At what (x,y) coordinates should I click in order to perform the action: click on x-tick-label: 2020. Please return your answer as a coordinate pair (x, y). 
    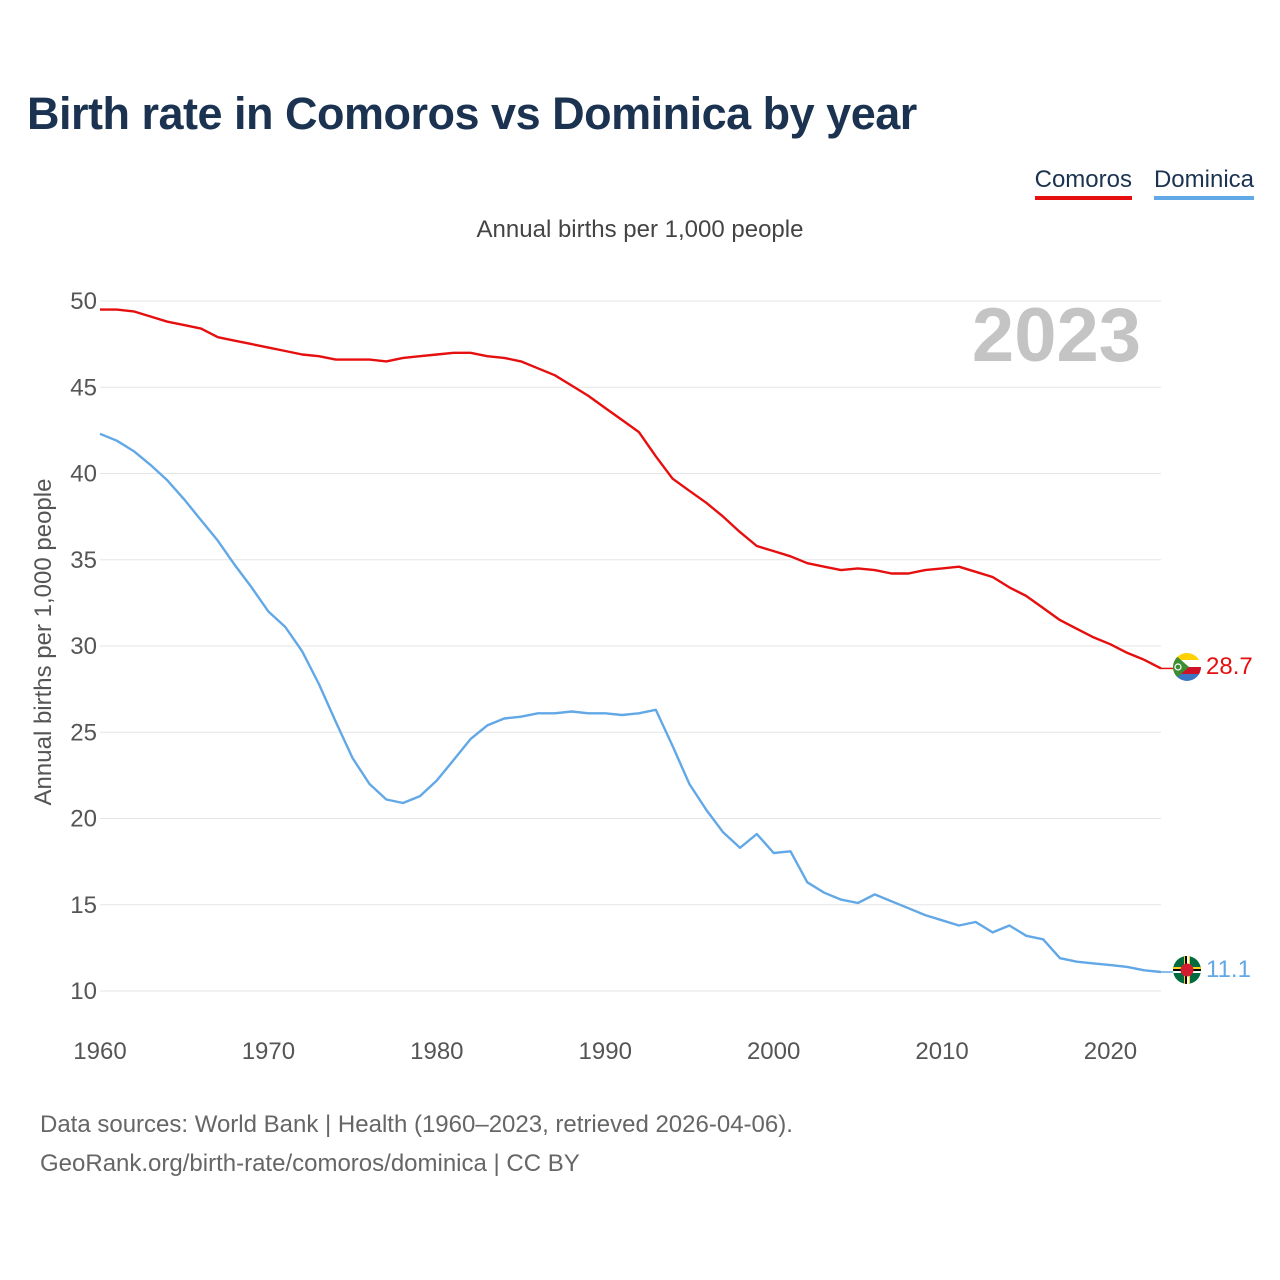
    Looking at the image, I should click on (1110, 1051).